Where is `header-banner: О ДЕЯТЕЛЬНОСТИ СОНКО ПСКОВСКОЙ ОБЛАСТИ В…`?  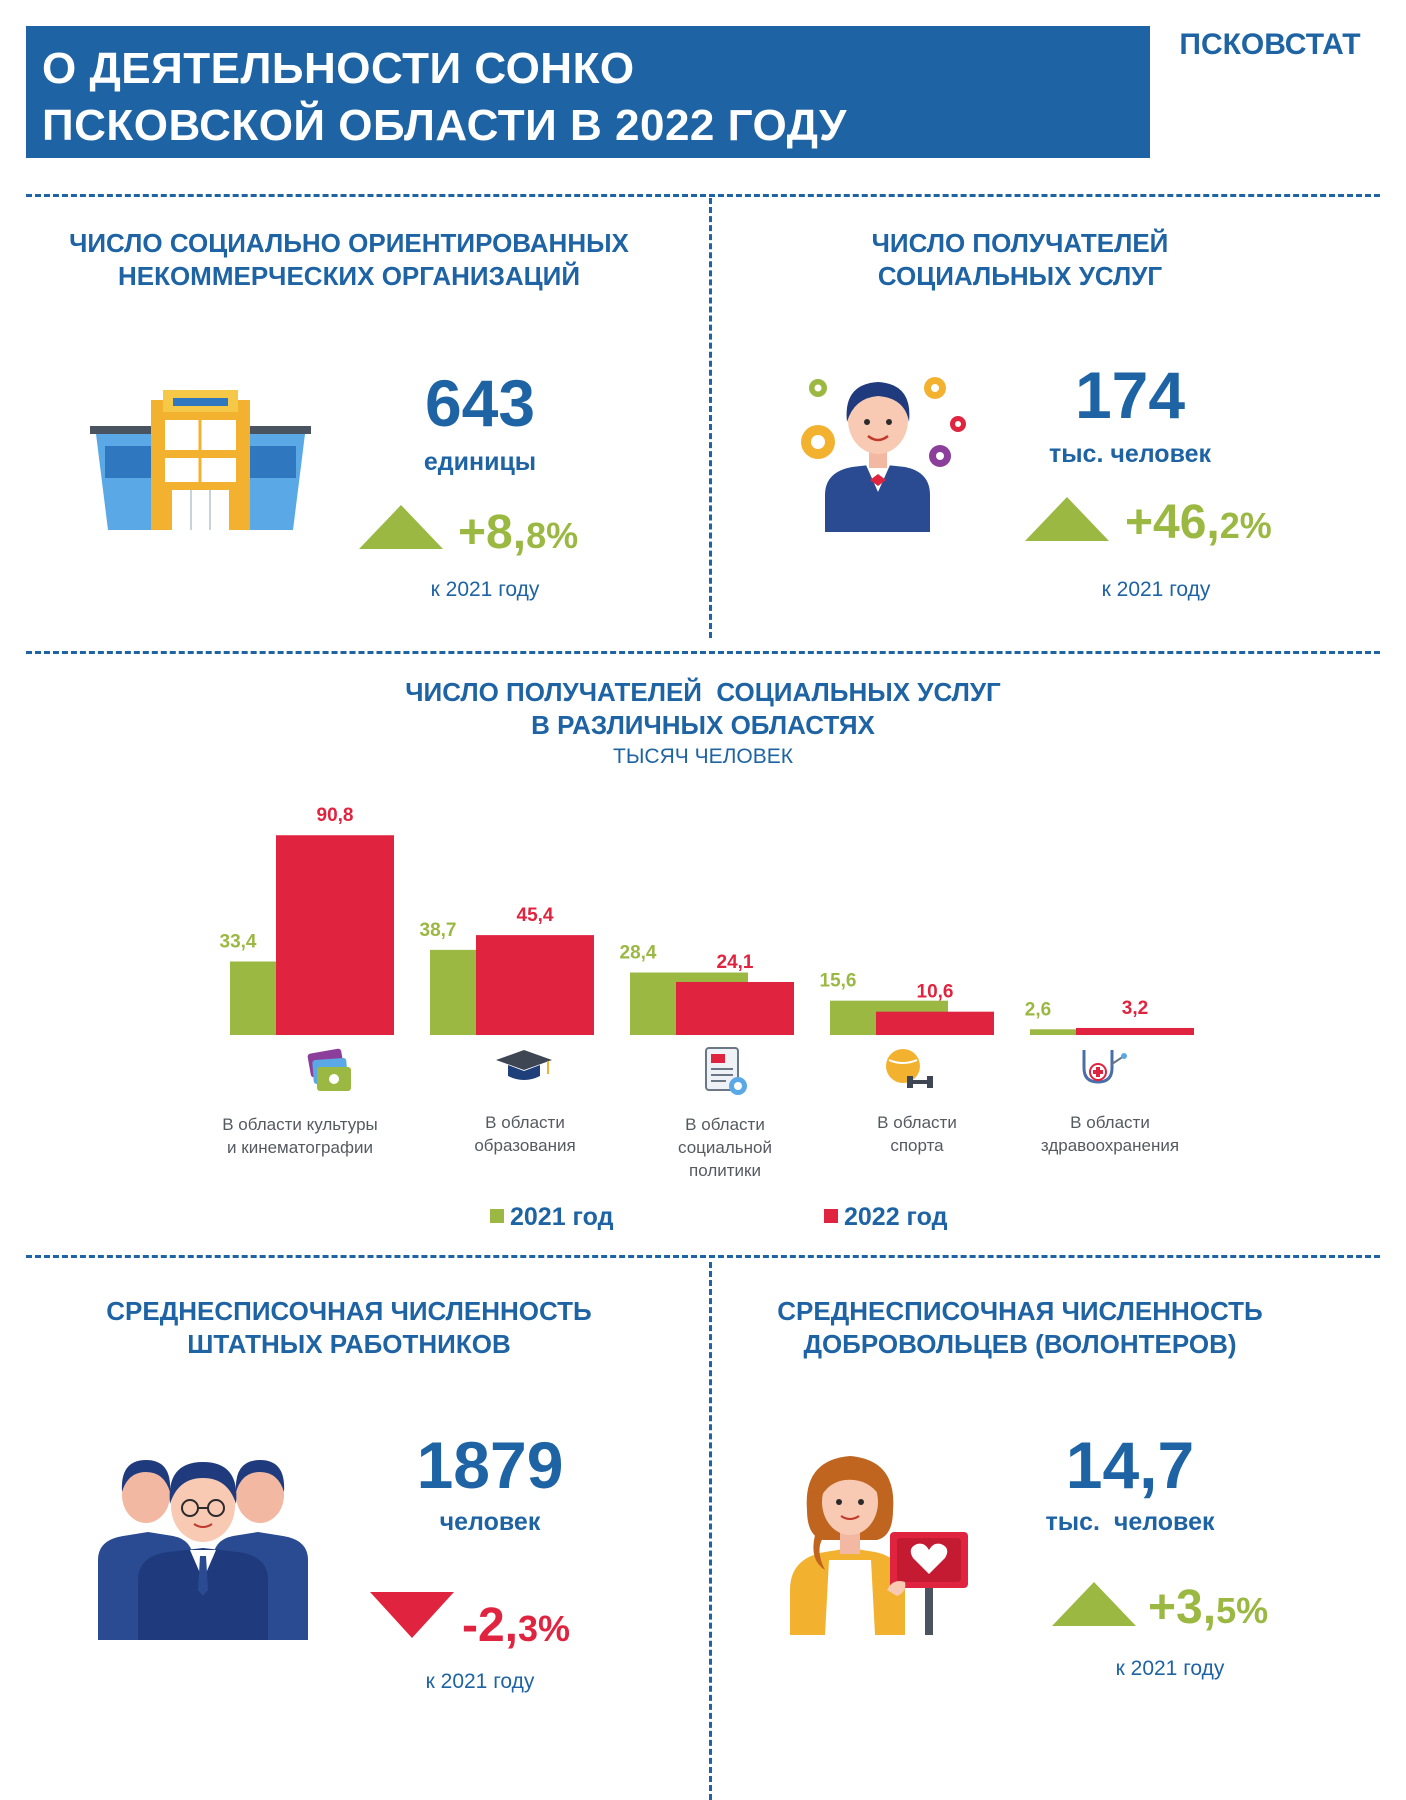 header-banner: О ДЕЯТЕЛЬНОСТИ СОНКО ПСКОВСКОЙ ОБЛАСТИ В… is located at coordinates (588, 92).